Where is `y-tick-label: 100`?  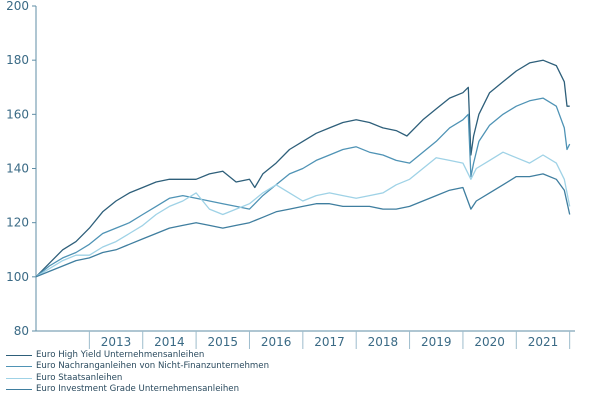
y-tick-label: 100 is located at coordinates (17, 277).